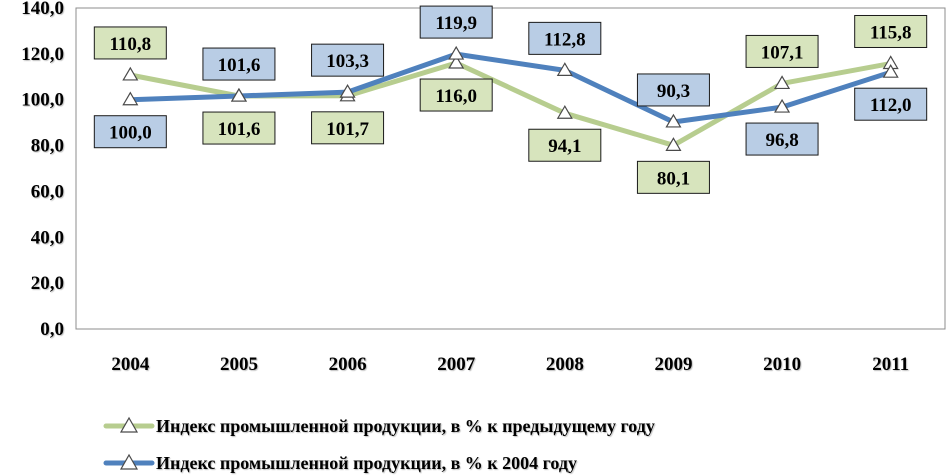 This screenshot has height=476, width=948. I want to click on x-tick-label: 2009, so click(673, 364).